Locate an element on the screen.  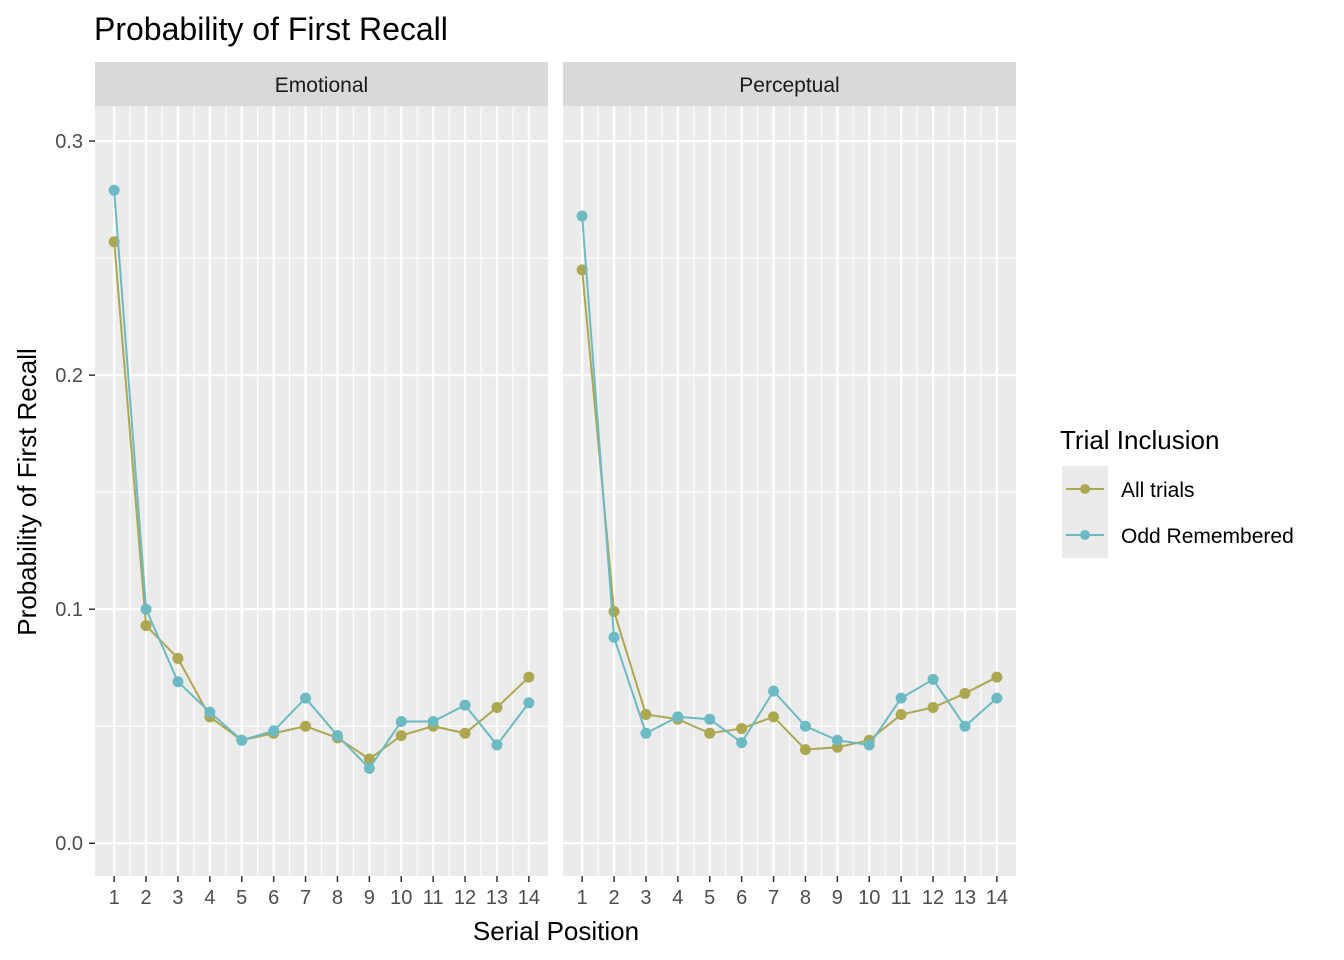
legend-item-odd-remembered: Odd Remembered is located at coordinates (1180, 536).